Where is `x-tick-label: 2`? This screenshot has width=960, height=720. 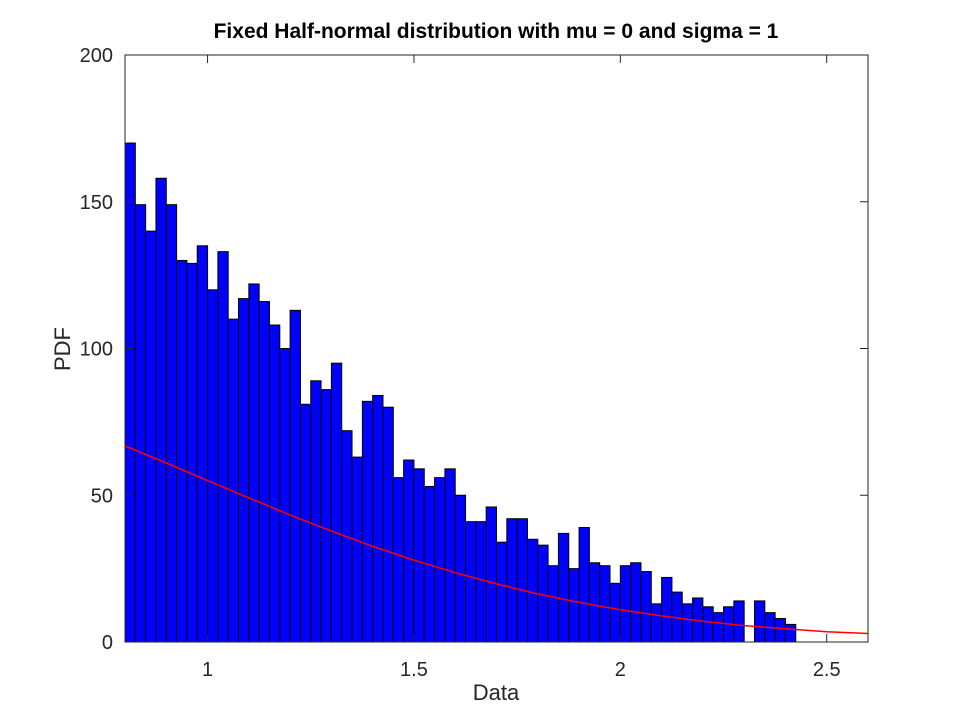 x-tick-label: 2 is located at coordinates (620, 670).